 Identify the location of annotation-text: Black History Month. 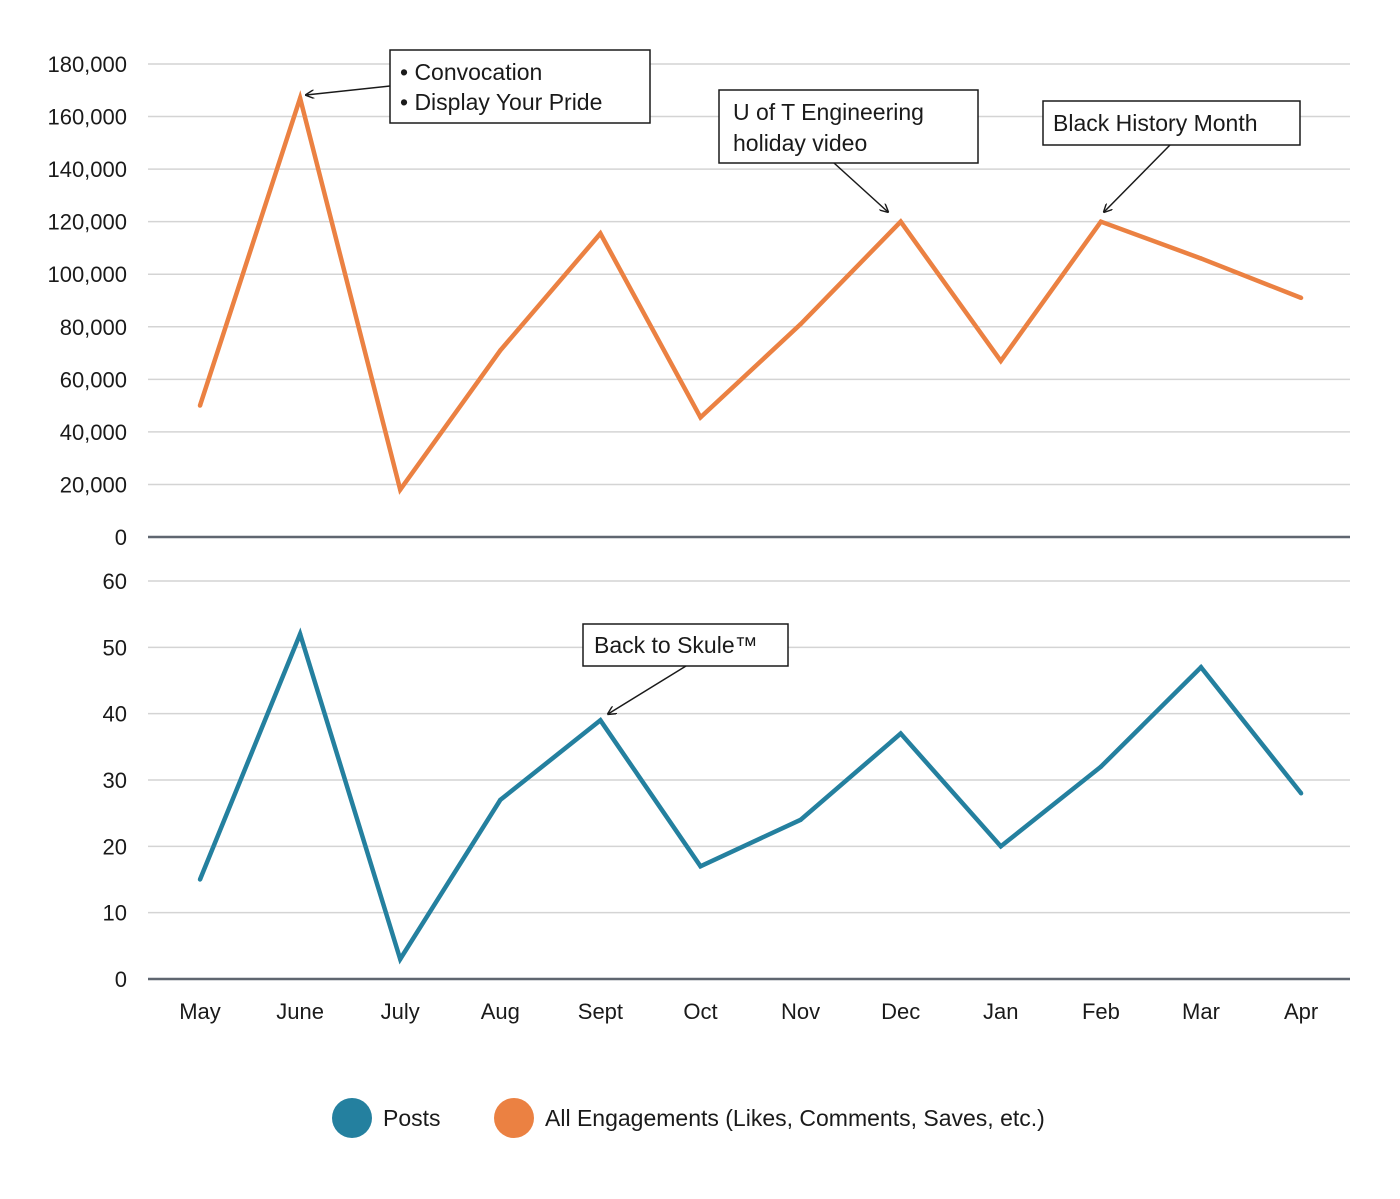
(1155, 123).